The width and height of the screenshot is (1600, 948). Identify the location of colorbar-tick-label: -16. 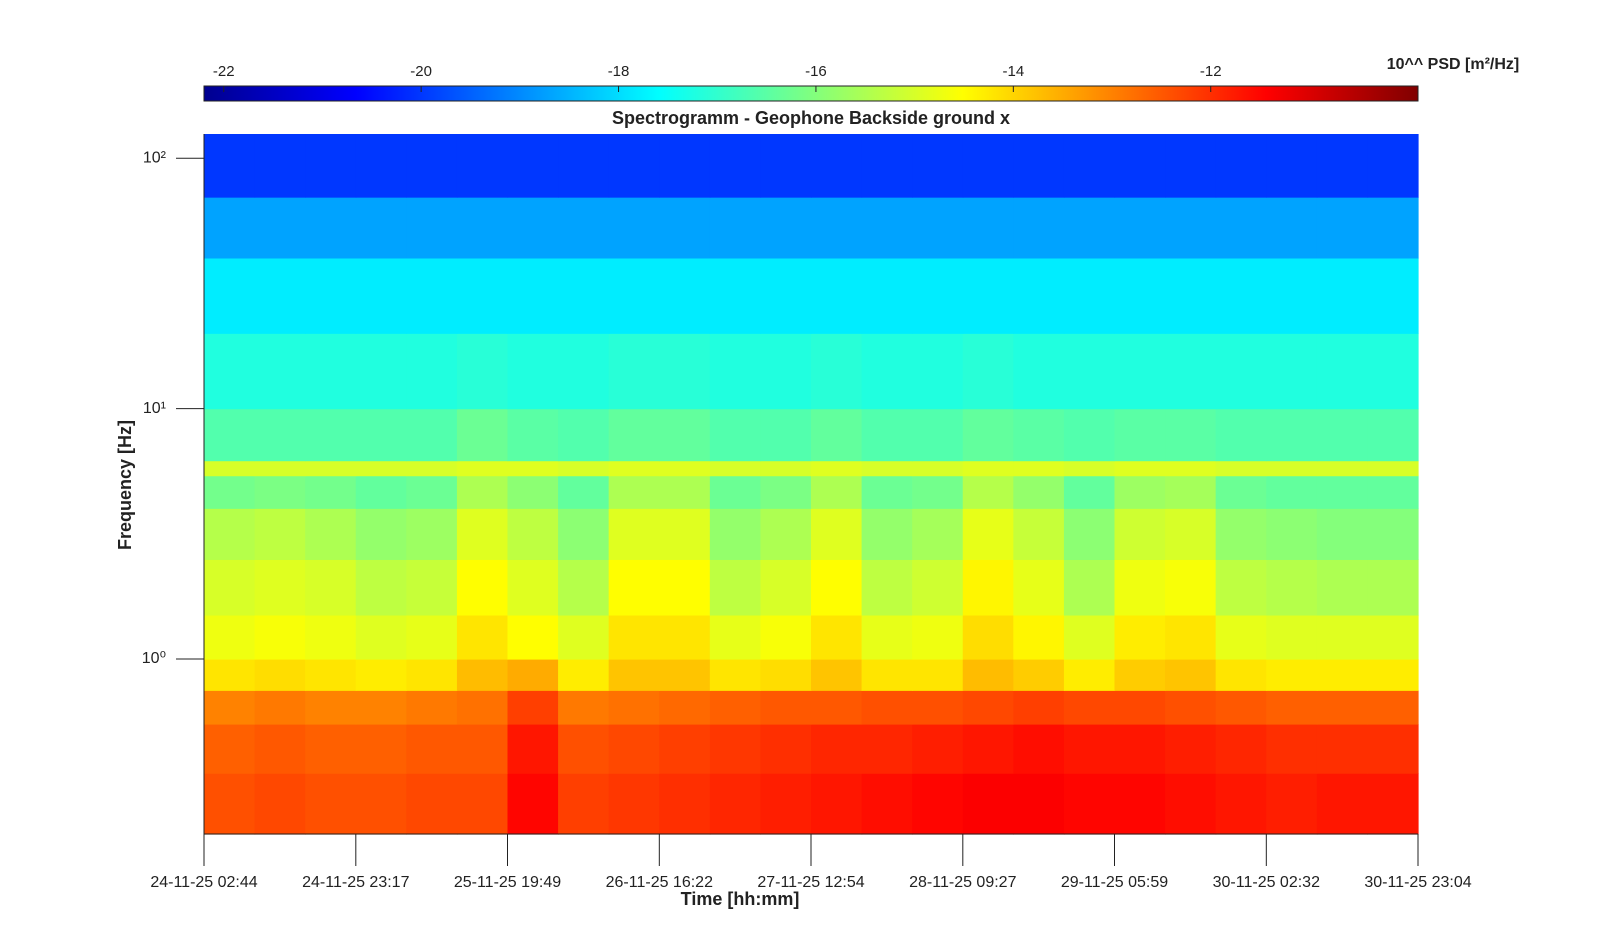
(816, 71).